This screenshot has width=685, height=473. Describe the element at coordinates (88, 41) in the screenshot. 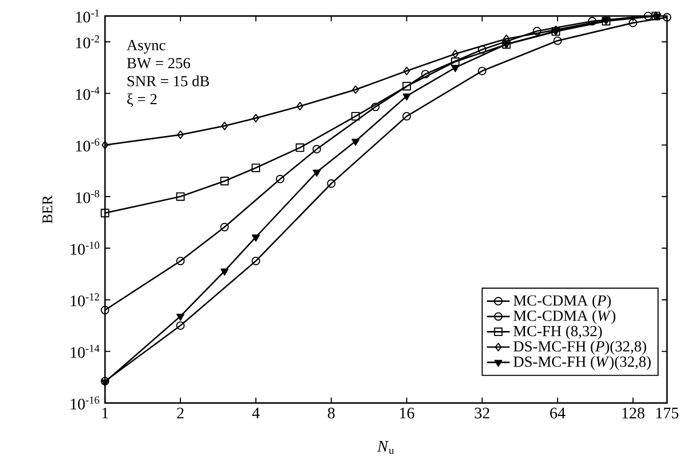

I see `y-tick-label: 10$^{-2}$` at that location.